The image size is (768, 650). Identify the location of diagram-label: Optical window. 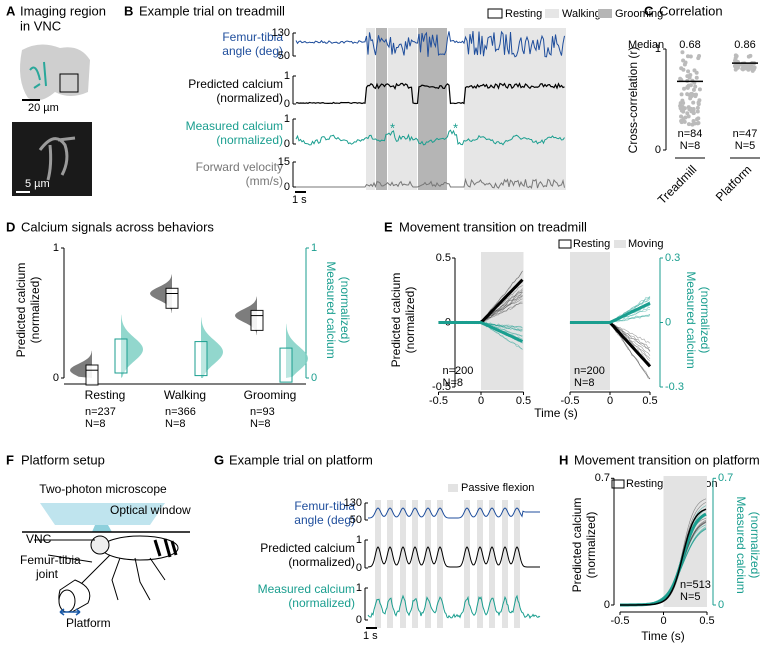
(150, 510).